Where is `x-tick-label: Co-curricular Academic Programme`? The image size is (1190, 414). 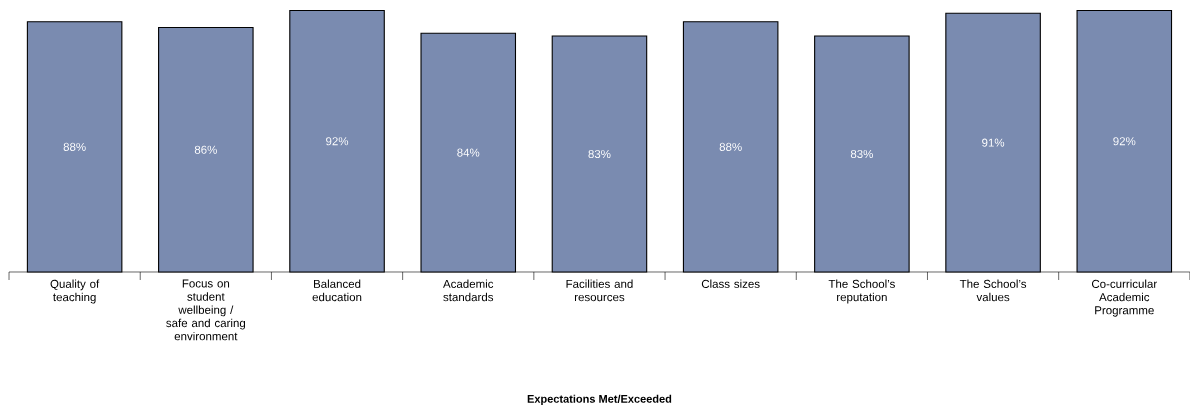 x-tick-label: Co-curricular Academic Programme is located at coordinates (1124, 298).